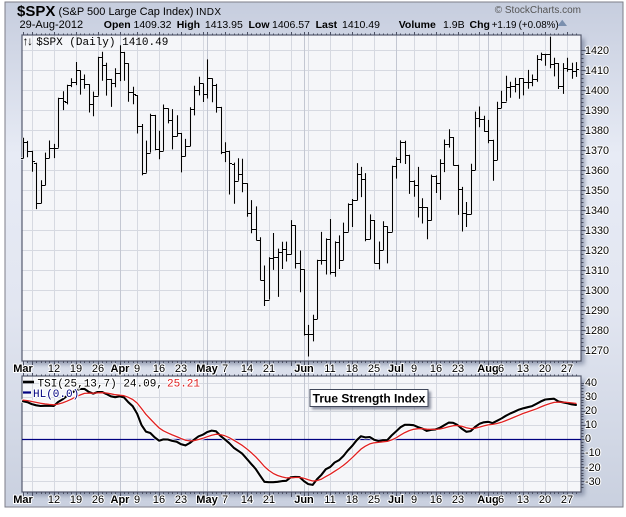 Image resolution: width=626 pixels, height=517 pixels. I want to click on svg-text: 1310, so click(597, 271).